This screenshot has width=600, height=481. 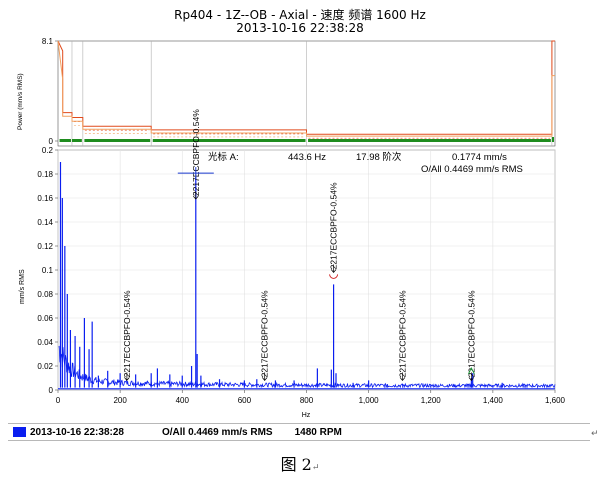 What do you see at coordinates (45, 318) in the screenshot?
I see `y-tick-label: 0.06` at bounding box center [45, 318].